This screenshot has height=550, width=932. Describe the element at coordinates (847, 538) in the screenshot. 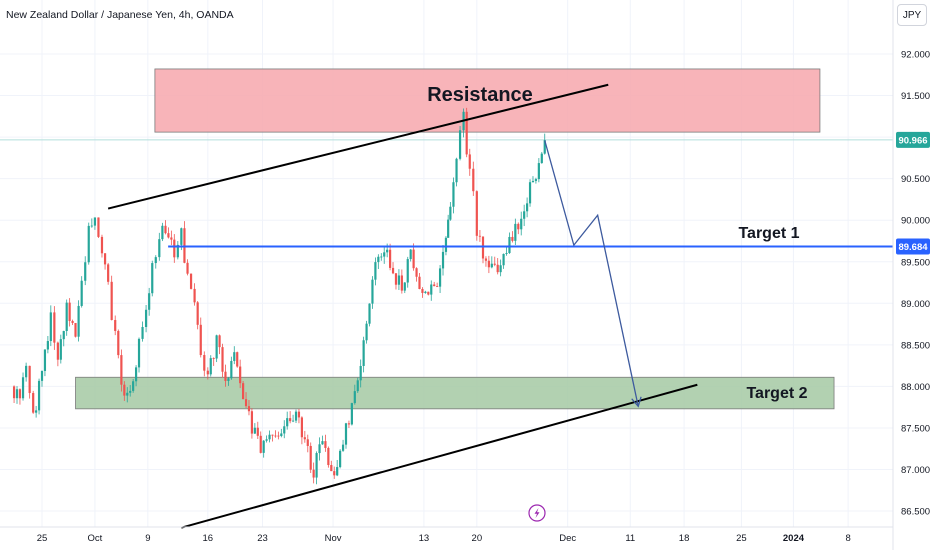

I see `x-tick-label: 8` at that location.